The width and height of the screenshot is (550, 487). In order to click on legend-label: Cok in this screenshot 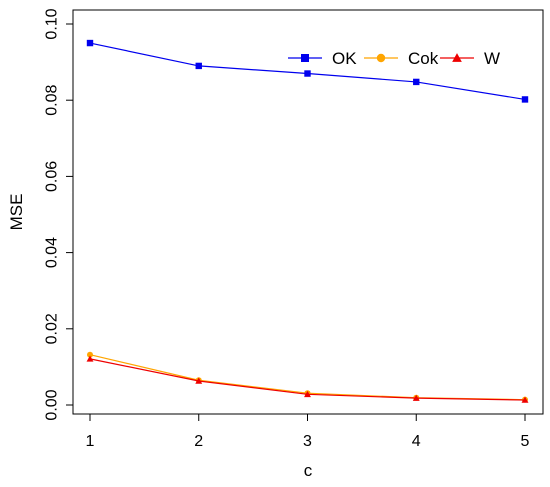, I will do `click(423, 58)`.